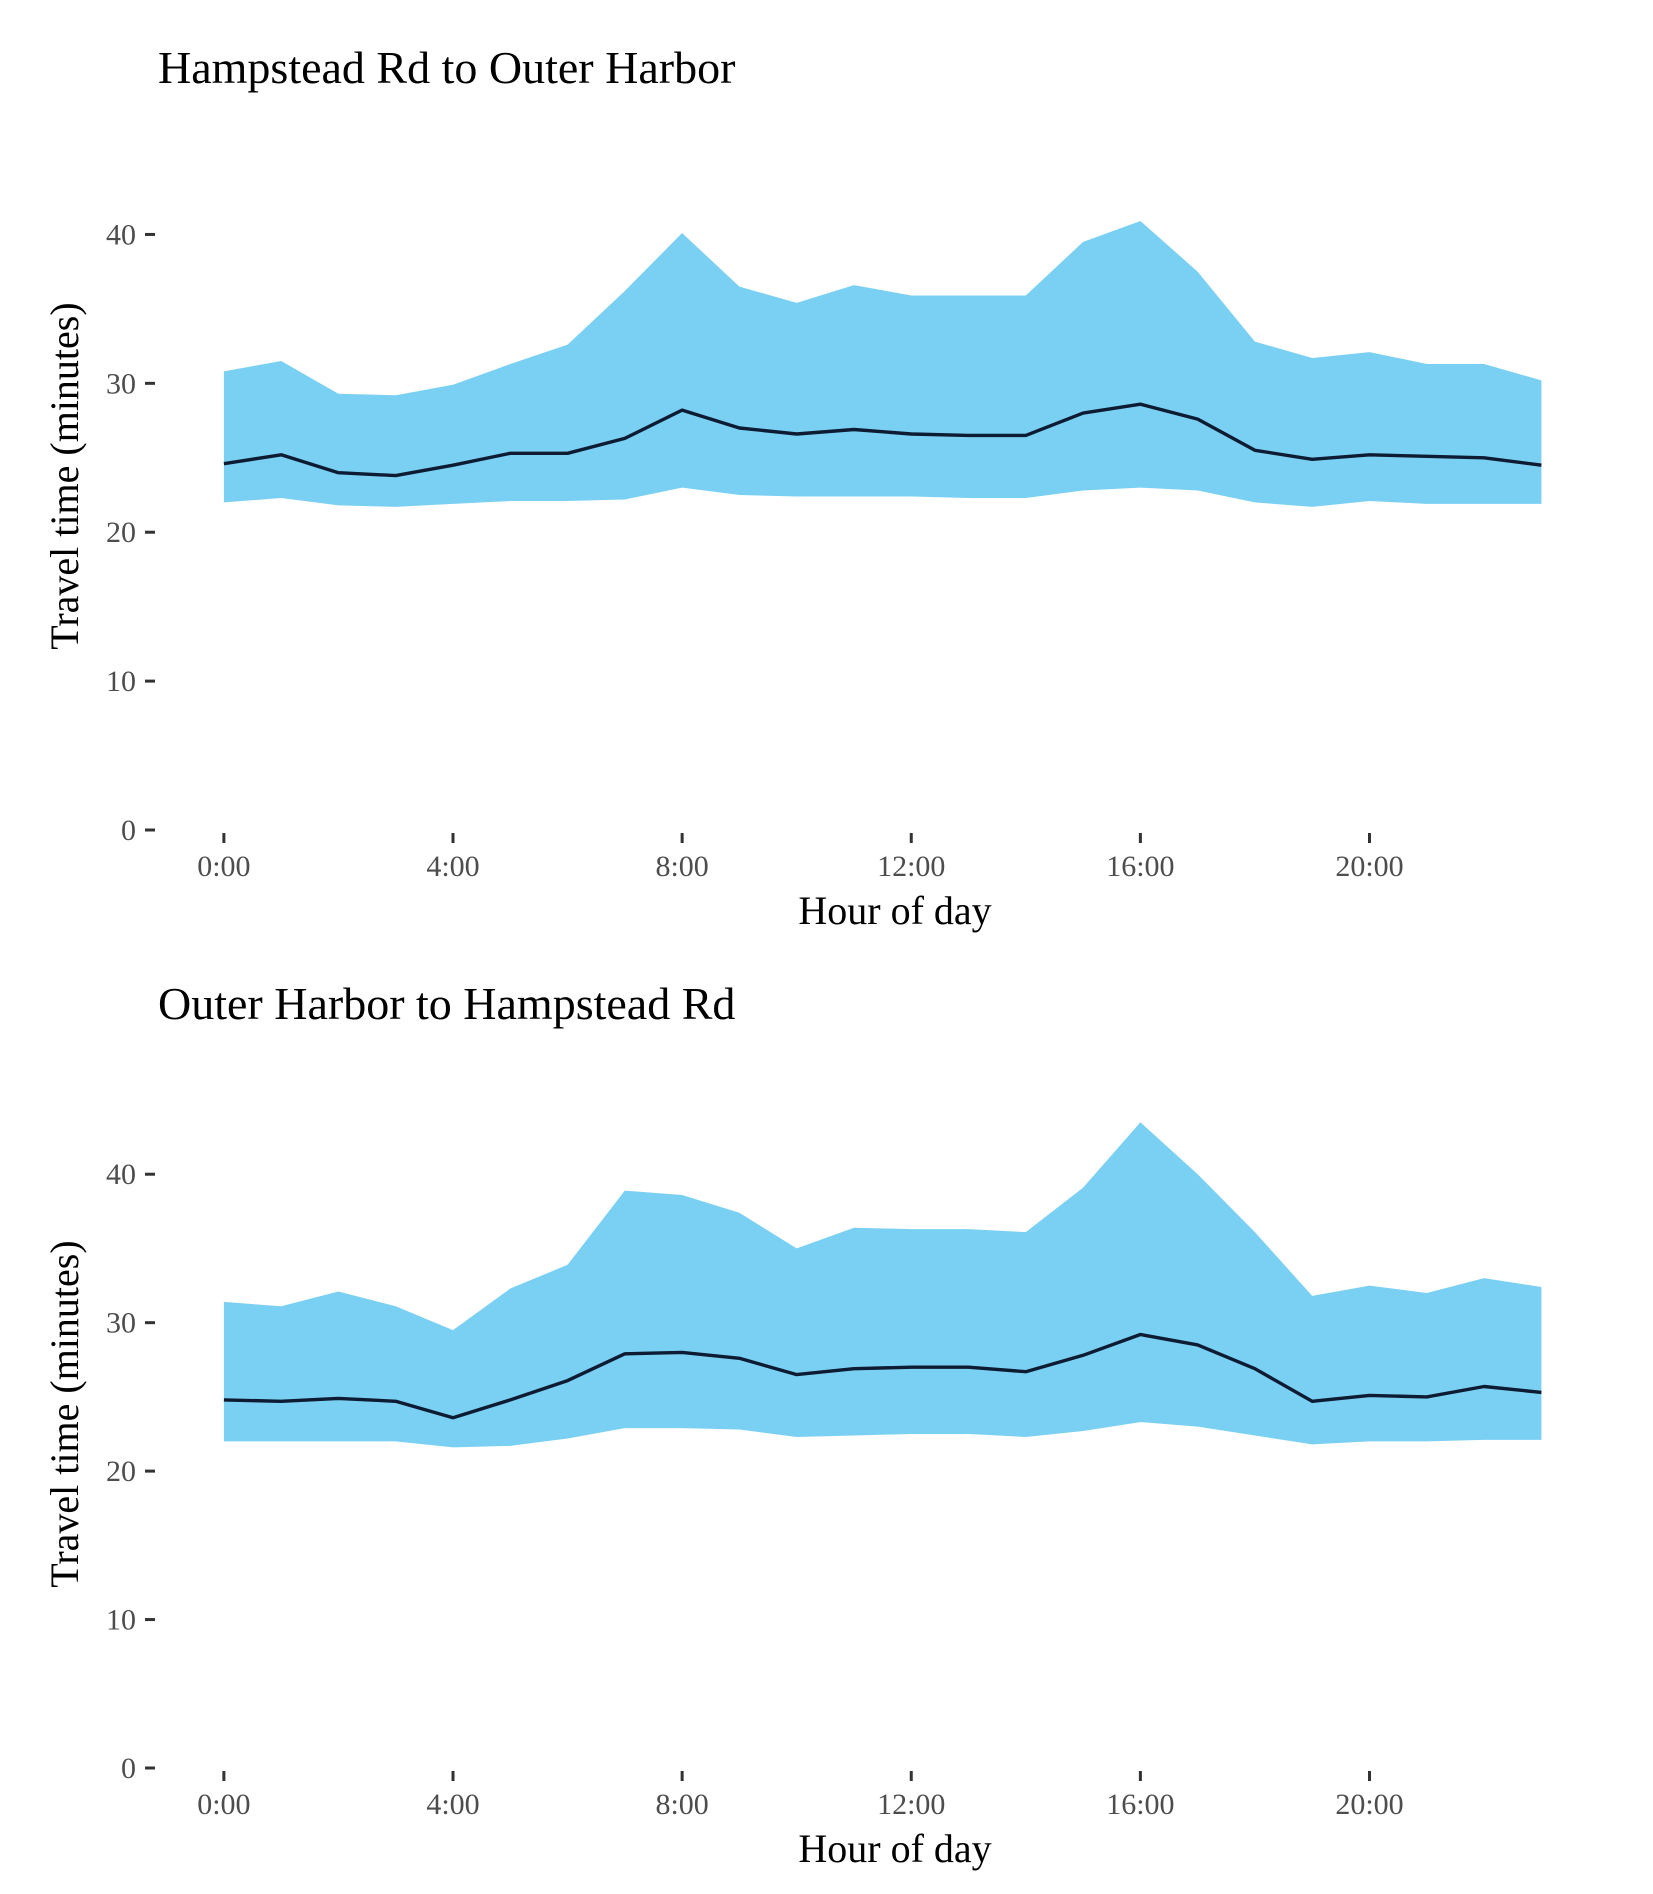 Image resolution: width=1653 pixels, height=1894 pixels. I want to click on chart-title: Outer Harbor to Hampstead Rd, so click(446, 1003).